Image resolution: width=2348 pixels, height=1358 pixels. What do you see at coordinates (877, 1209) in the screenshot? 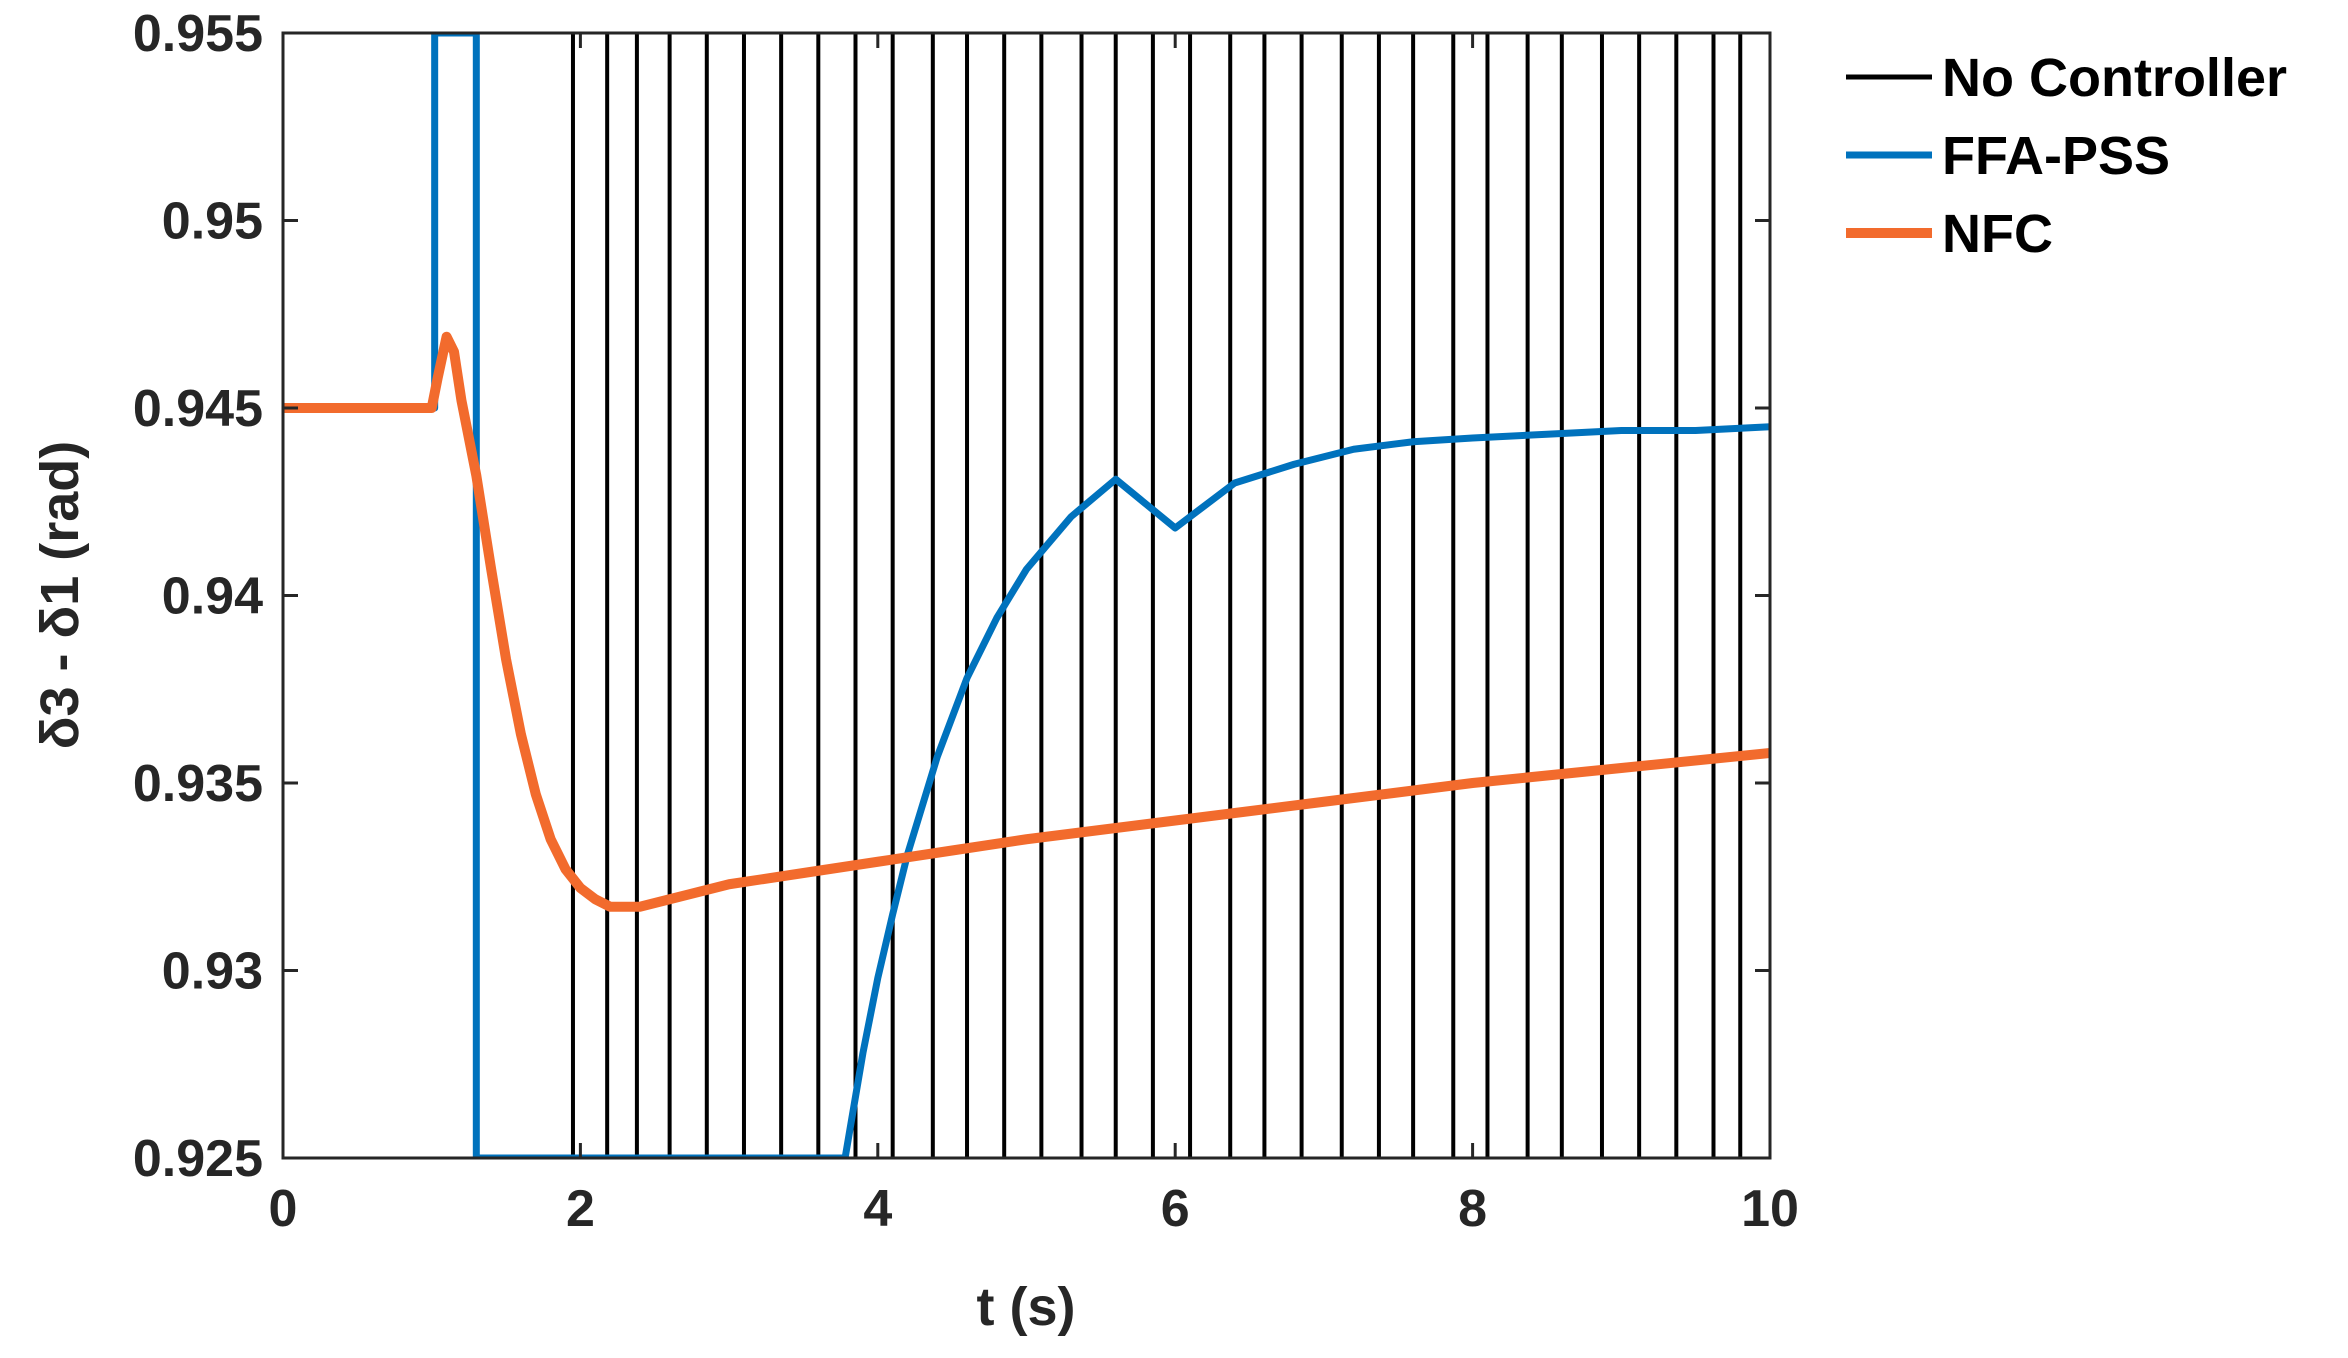
I see `x-tick-label: 4` at bounding box center [877, 1209].